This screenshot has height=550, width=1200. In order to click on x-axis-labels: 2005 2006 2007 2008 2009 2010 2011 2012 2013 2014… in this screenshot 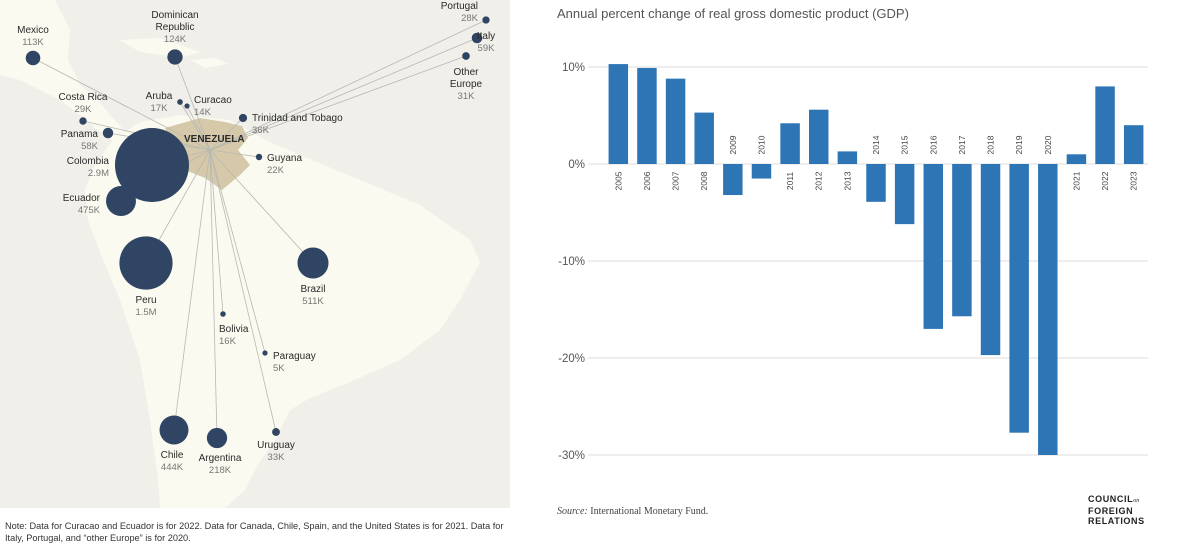, I will do `click(875, 162)`.